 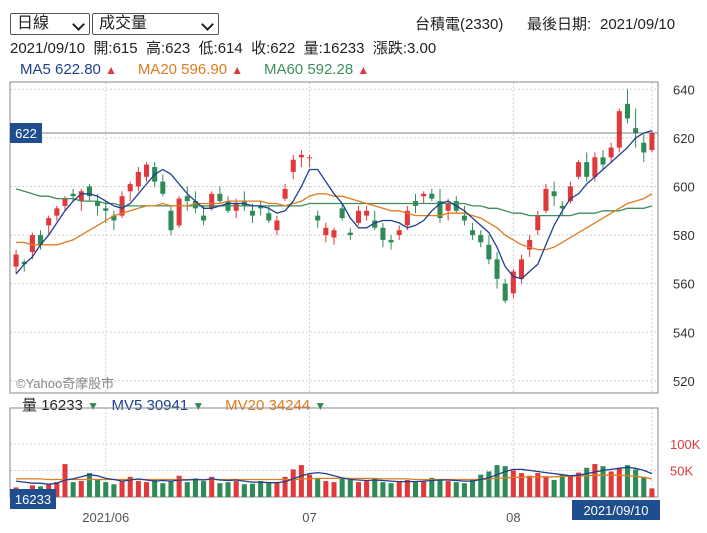 What do you see at coordinates (681, 470) in the screenshot?
I see `volume-tick-label: 50K` at bounding box center [681, 470].